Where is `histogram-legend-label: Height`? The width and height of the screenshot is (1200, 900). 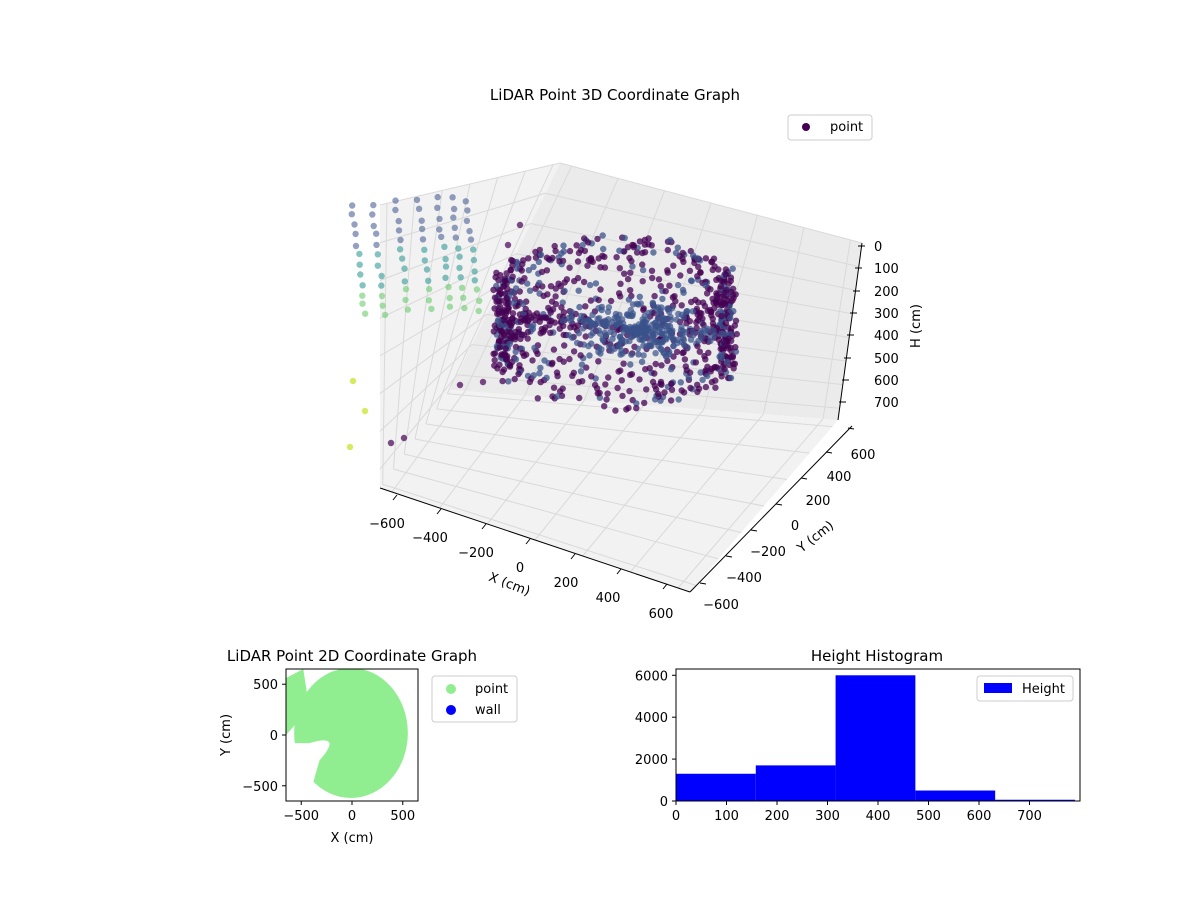 histogram-legend-label: Height is located at coordinates (1043, 689).